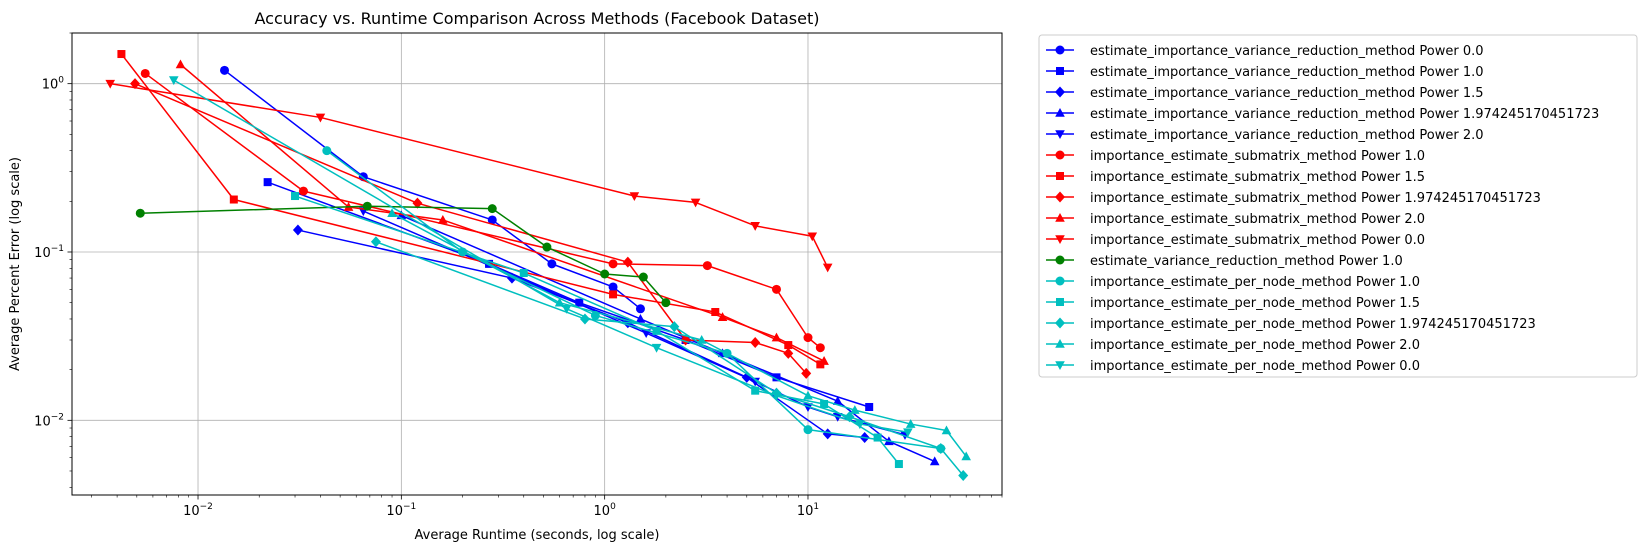  I want to click on y-tick-label: 10⁻¹, so click(49, 252).